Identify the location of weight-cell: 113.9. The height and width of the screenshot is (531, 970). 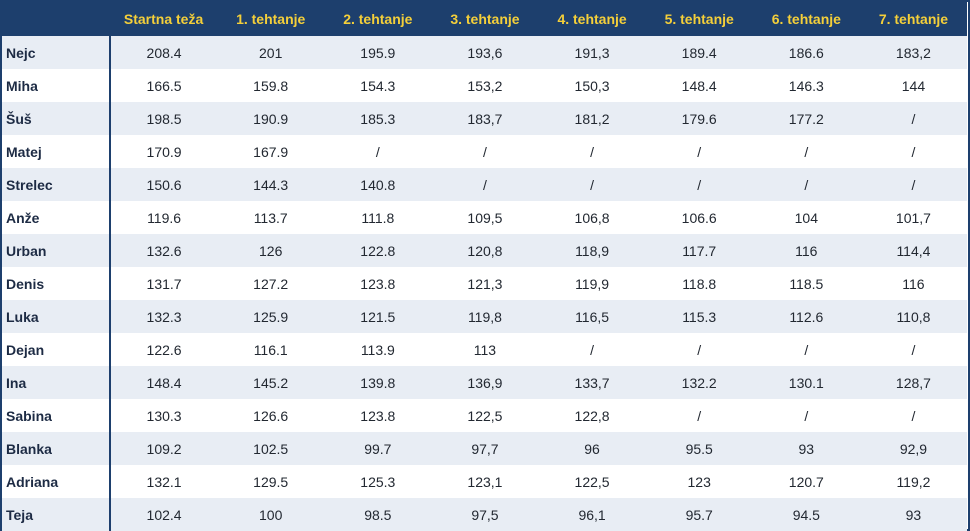
(377, 349).